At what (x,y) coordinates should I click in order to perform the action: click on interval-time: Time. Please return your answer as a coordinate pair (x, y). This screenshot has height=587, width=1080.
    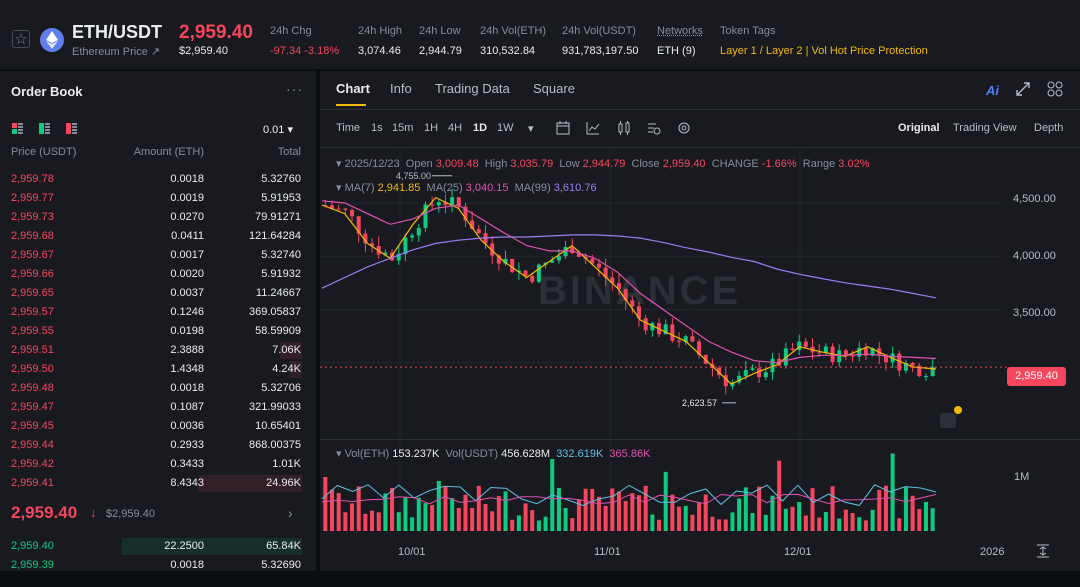
    Looking at the image, I should click on (348, 128).